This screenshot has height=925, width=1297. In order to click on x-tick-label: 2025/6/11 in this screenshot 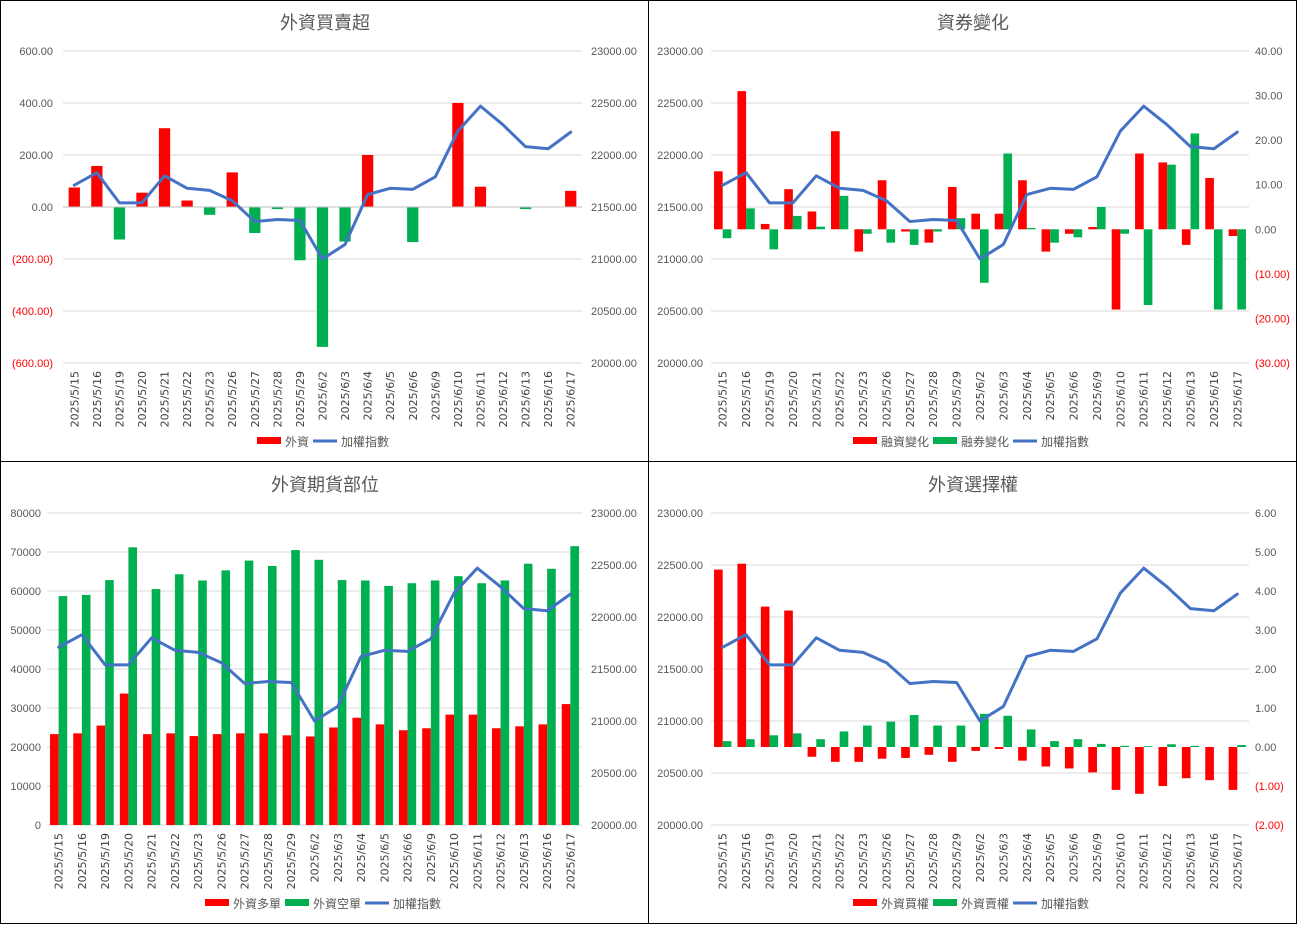, I will do `click(477, 861)`.